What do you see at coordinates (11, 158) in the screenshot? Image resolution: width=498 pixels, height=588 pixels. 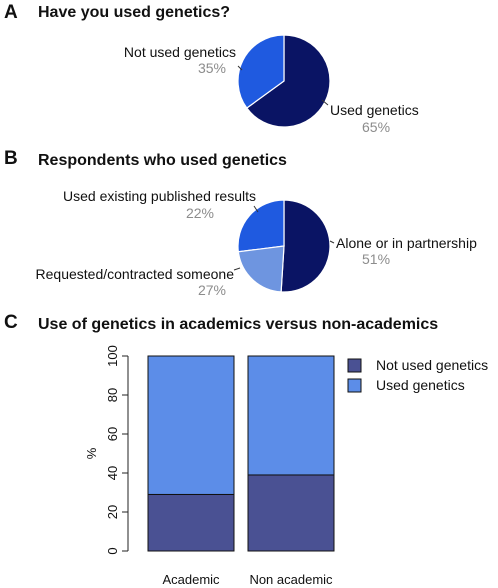 I see `panel-b-letter: B` at bounding box center [11, 158].